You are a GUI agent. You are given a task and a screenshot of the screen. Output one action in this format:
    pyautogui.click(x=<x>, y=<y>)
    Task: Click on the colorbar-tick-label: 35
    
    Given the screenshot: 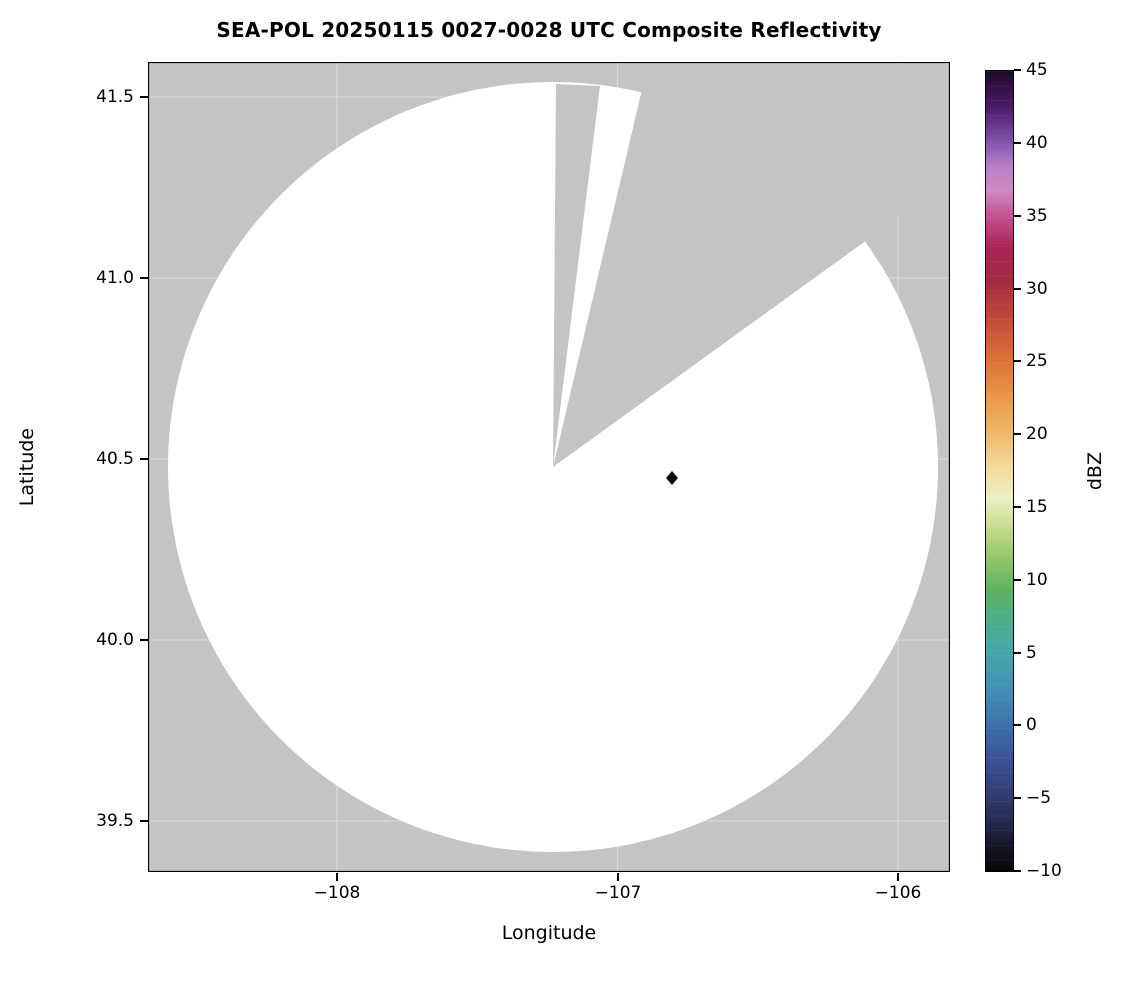 What is the action you would take?
    pyautogui.click(x=1037, y=216)
    